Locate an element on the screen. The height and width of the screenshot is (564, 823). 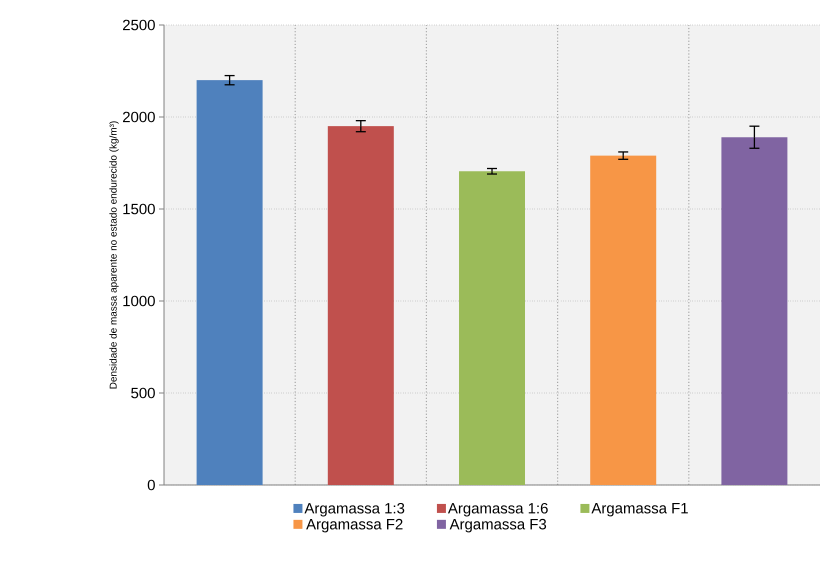
y-tick-label: 1500 is located at coordinates (139, 209).